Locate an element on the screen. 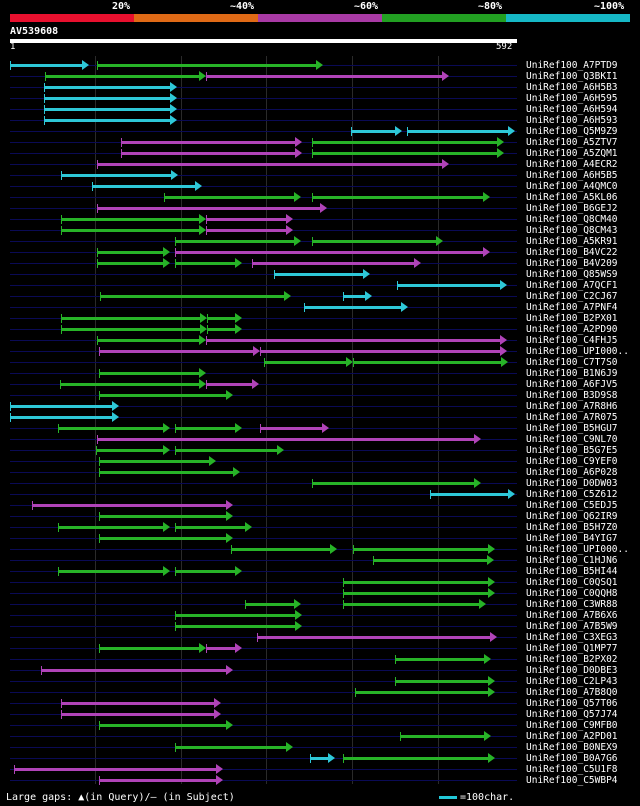 Image resolution: width=640 pixels, height=806 pixels. hit-name: UniRef100_B3D9S8 is located at coordinates (572, 395).